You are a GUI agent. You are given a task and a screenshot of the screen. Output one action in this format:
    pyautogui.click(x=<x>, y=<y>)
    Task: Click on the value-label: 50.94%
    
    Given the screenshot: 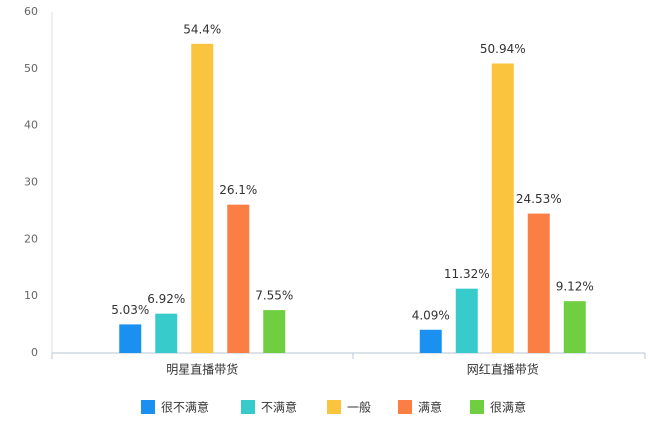 What is the action you would take?
    pyautogui.click(x=503, y=49)
    